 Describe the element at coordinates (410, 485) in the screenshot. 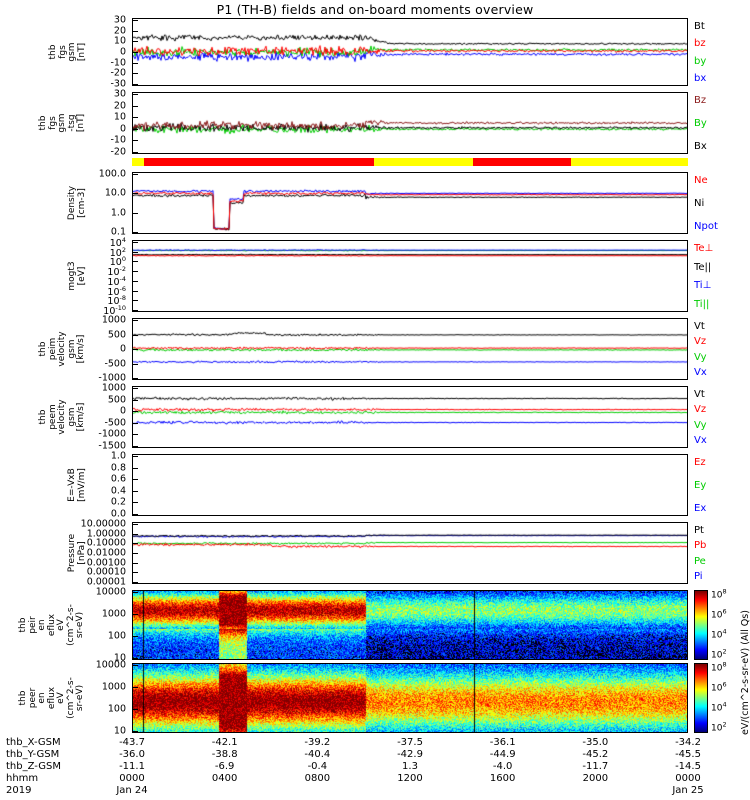

I see `plot-panel-efield` at that location.